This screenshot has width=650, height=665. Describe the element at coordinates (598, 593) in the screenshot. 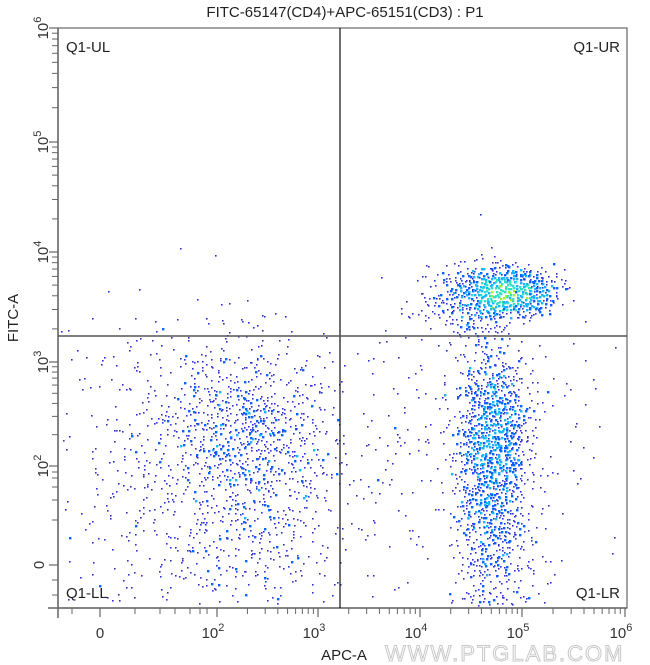

I see `quadrant-label-lr: Q1-LR` at that location.